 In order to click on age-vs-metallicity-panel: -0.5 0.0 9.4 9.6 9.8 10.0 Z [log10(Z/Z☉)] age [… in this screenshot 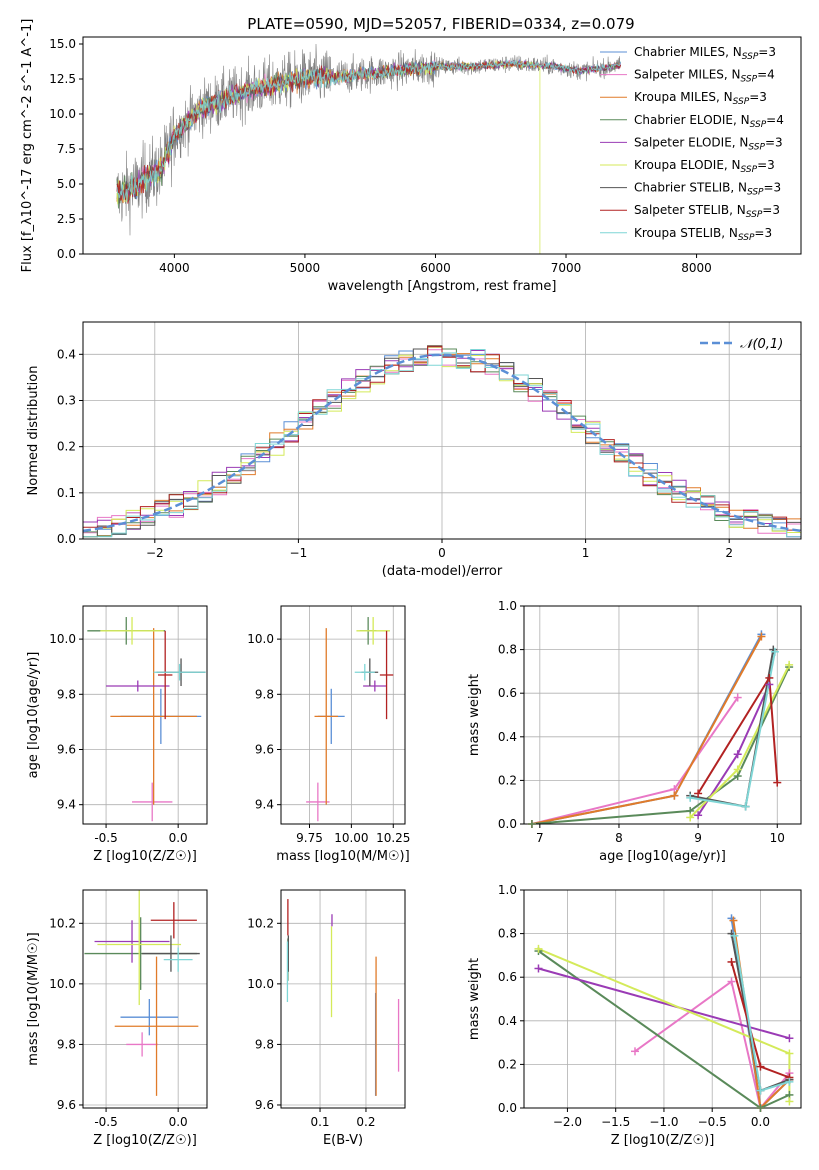, I will do `click(117, 734)`.